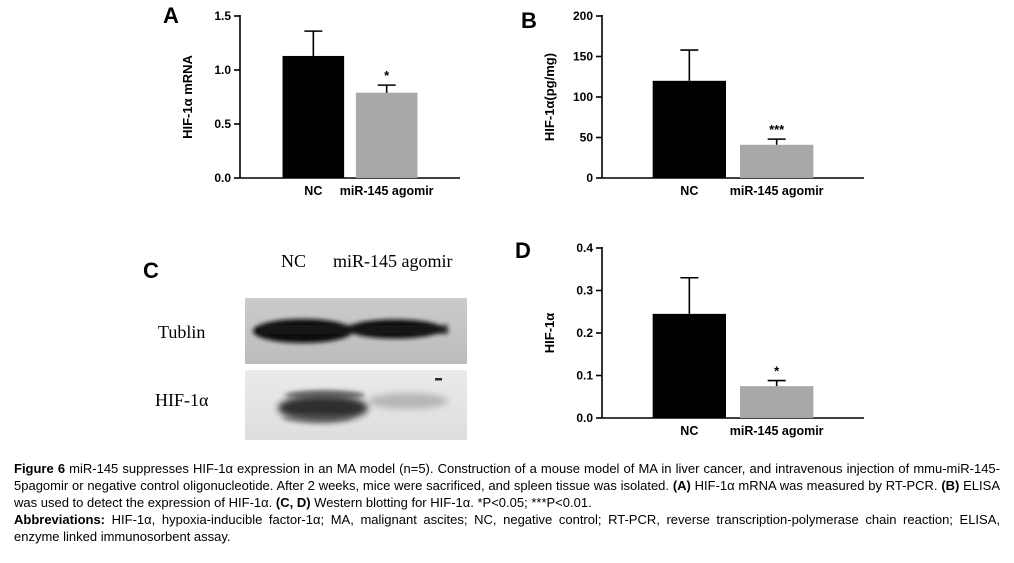  Describe the element at coordinates (777, 129) in the screenshot. I see `significance-label: ***` at that location.